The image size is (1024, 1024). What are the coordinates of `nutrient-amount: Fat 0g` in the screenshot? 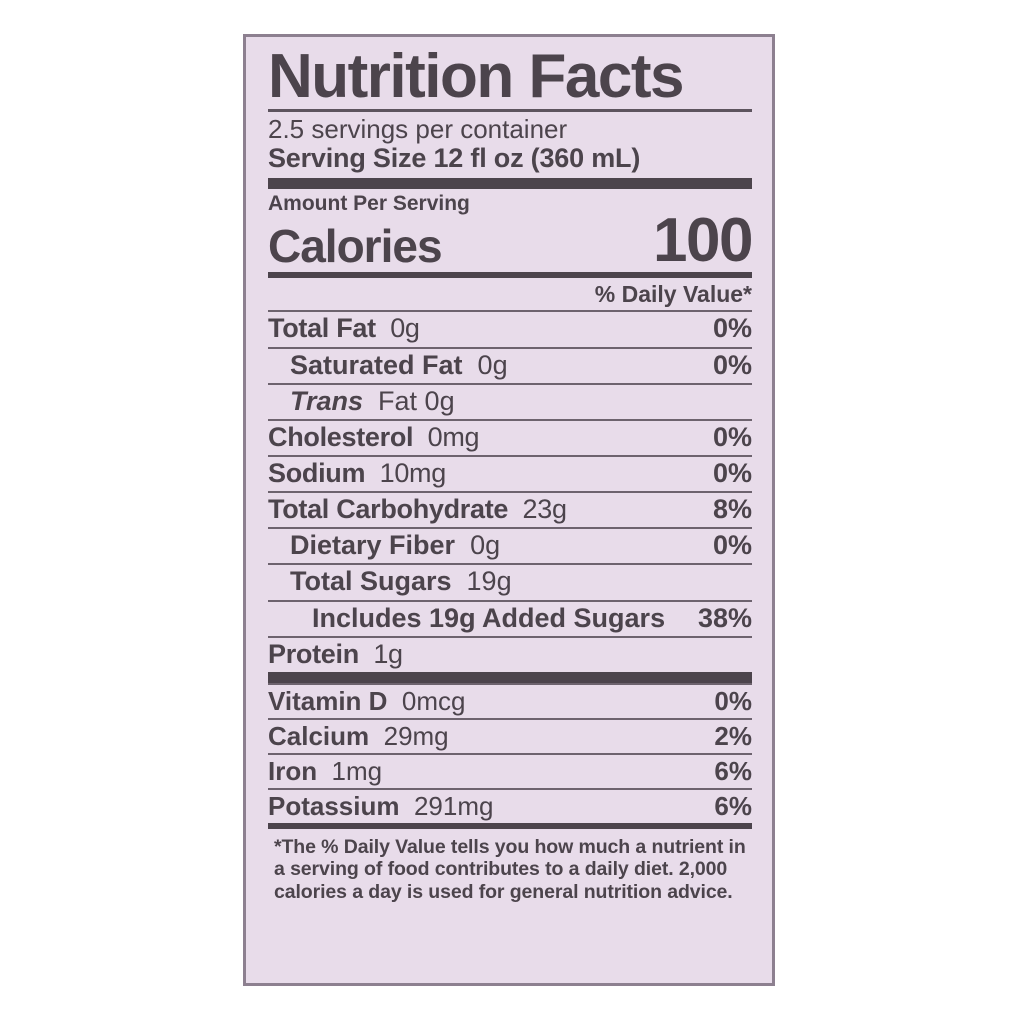 It's located at (409, 400).